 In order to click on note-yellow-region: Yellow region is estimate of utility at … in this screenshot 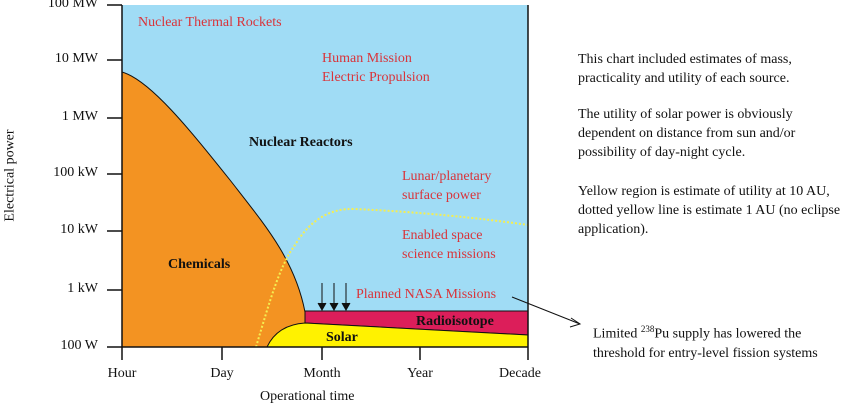, I will do `click(709, 210)`.